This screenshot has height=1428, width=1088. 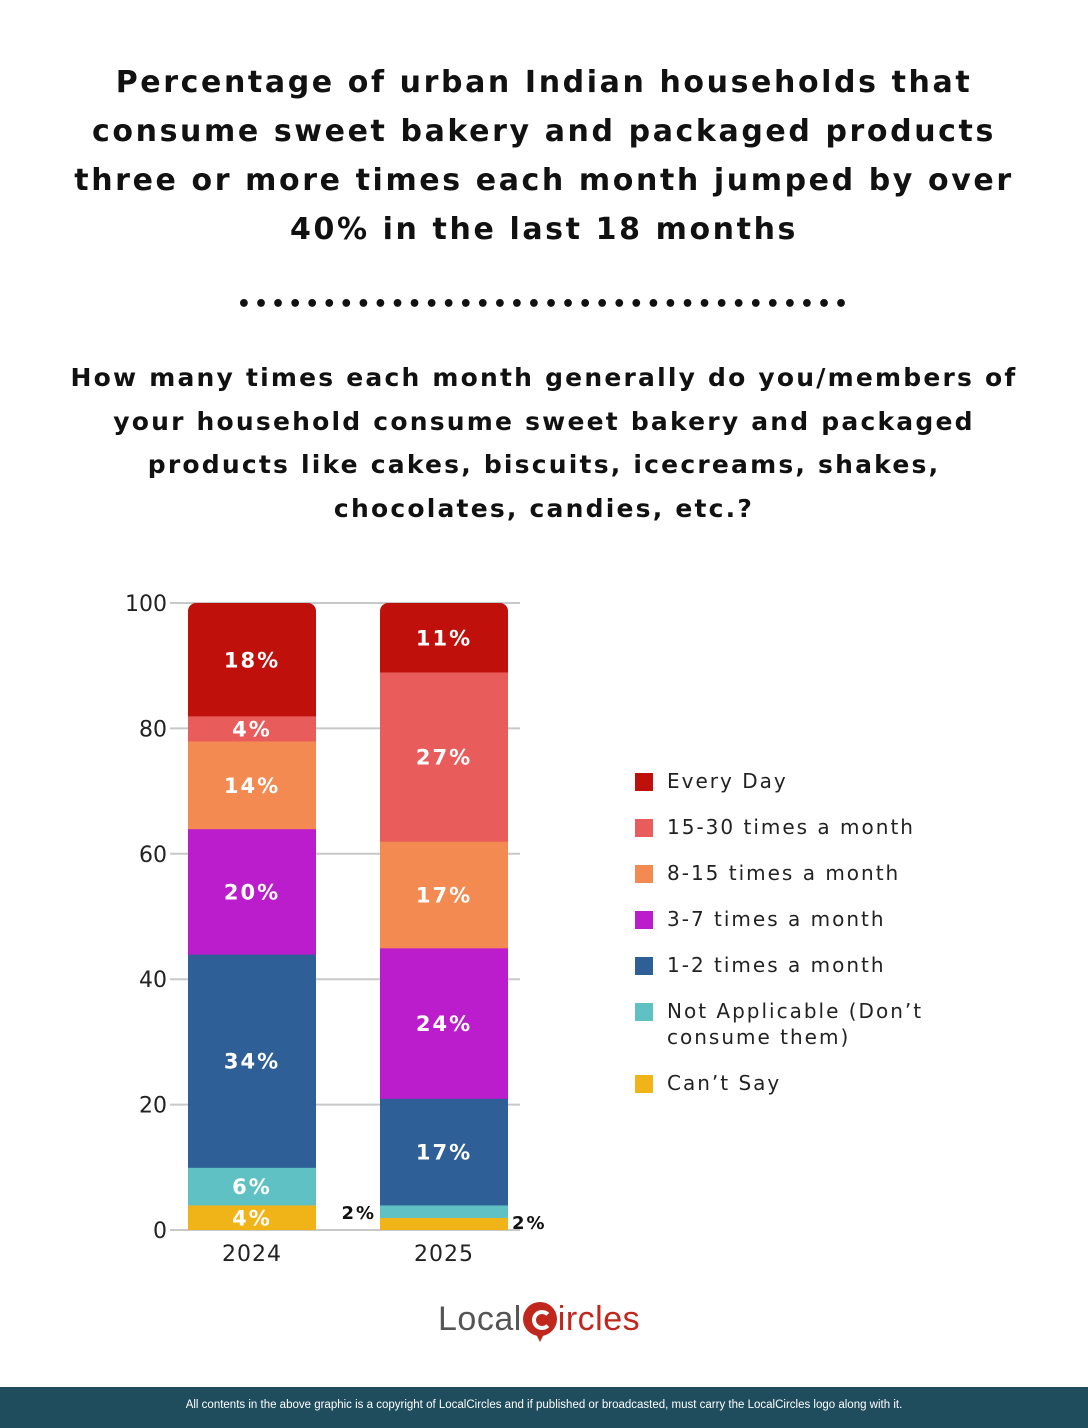 I want to click on bar-segment-2024-can-t-say, so click(x=252, y=1217).